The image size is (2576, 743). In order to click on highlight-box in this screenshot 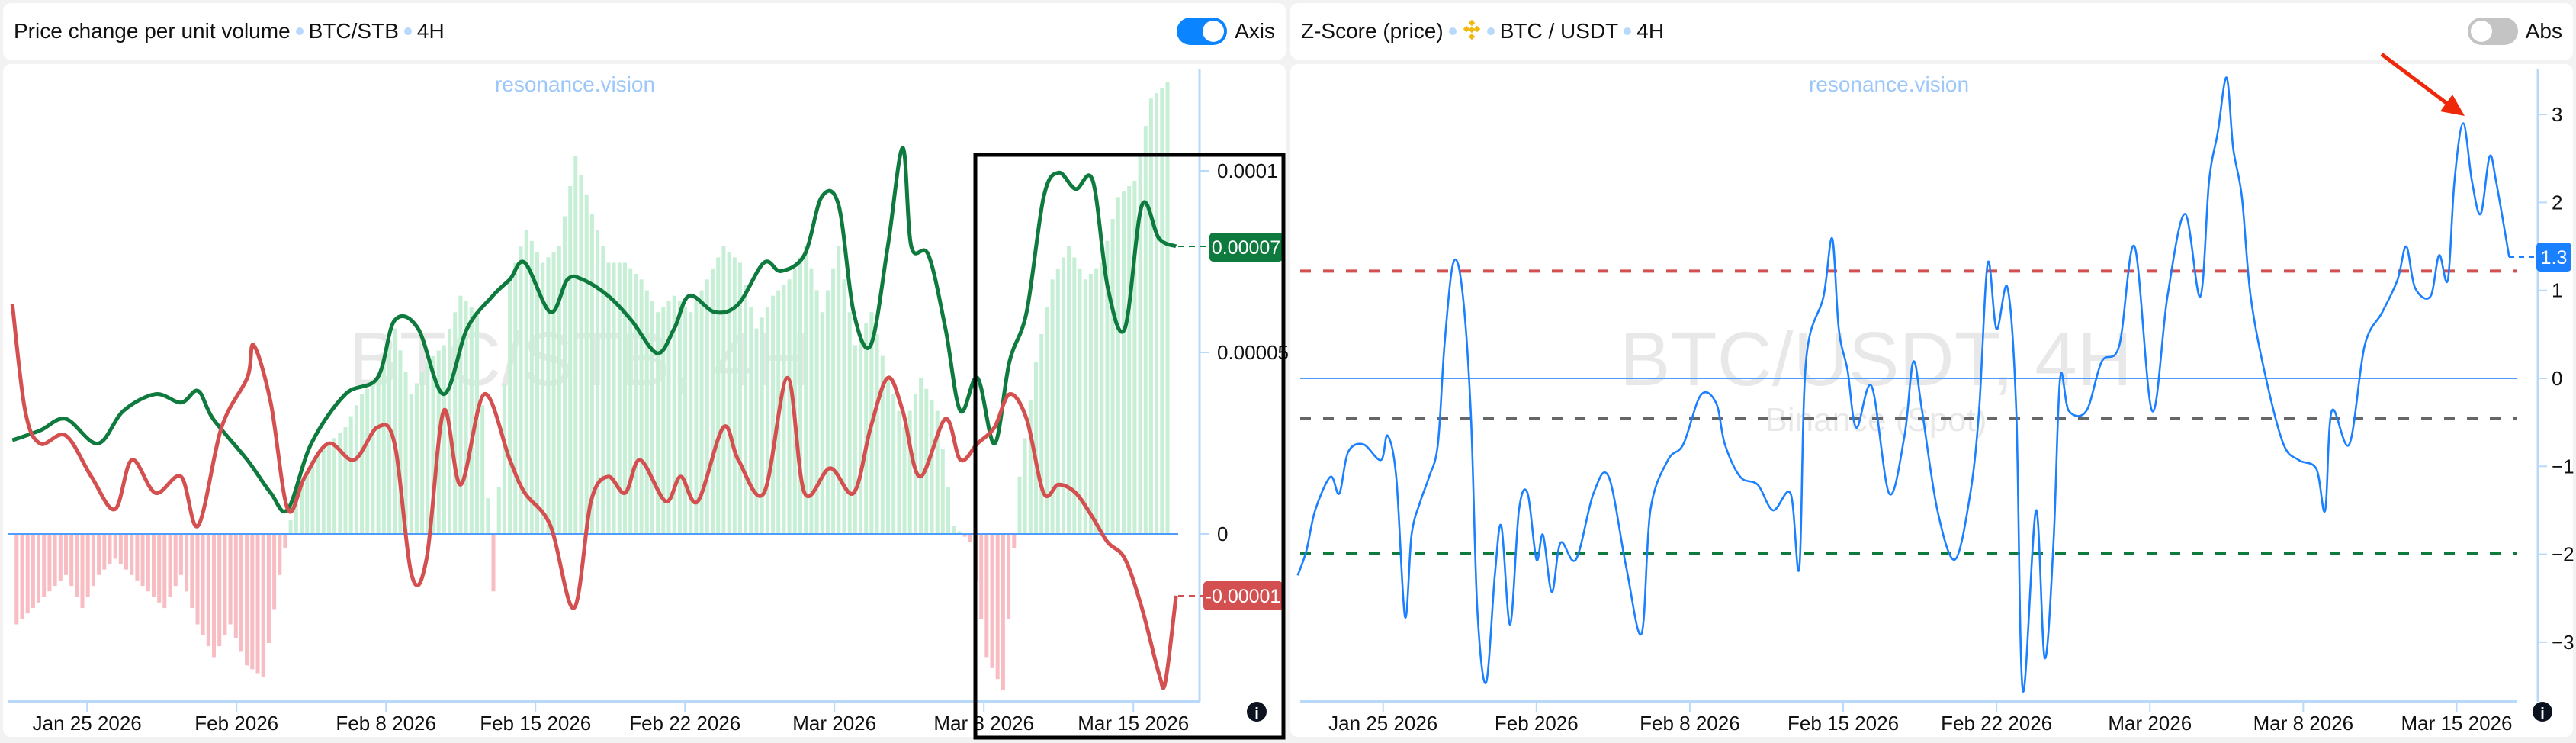, I will do `click(1129, 446)`.